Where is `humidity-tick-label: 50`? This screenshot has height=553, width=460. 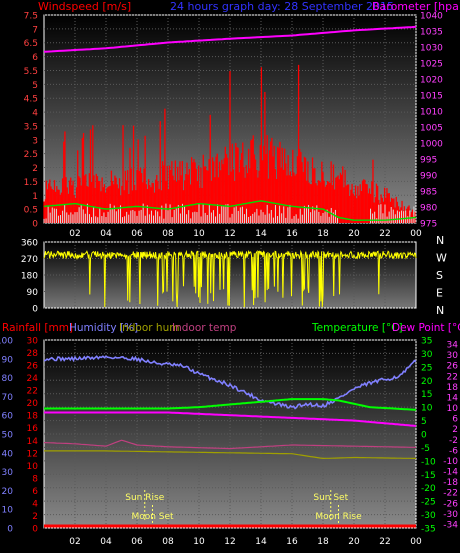
humidity-tick-label: 50 is located at coordinates (8, 436).